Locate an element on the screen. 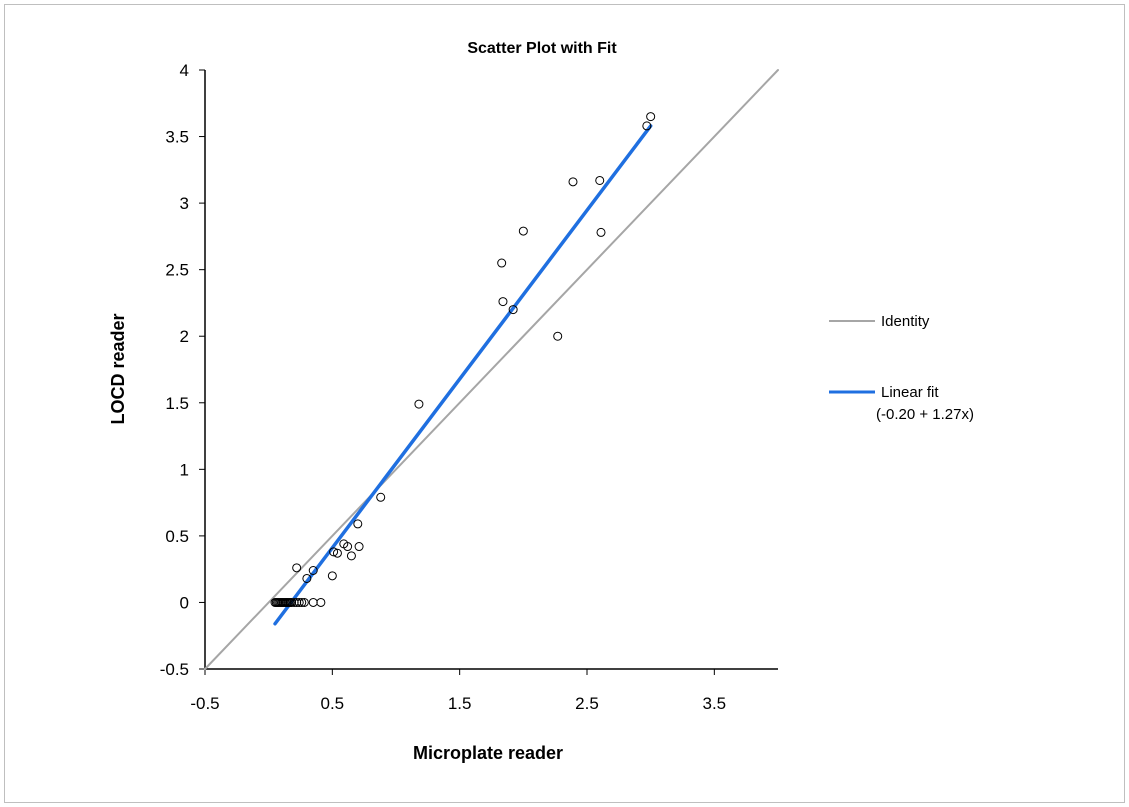 The width and height of the screenshot is (1129, 807). y-tick-label: 2.5 is located at coordinates (177, 270).